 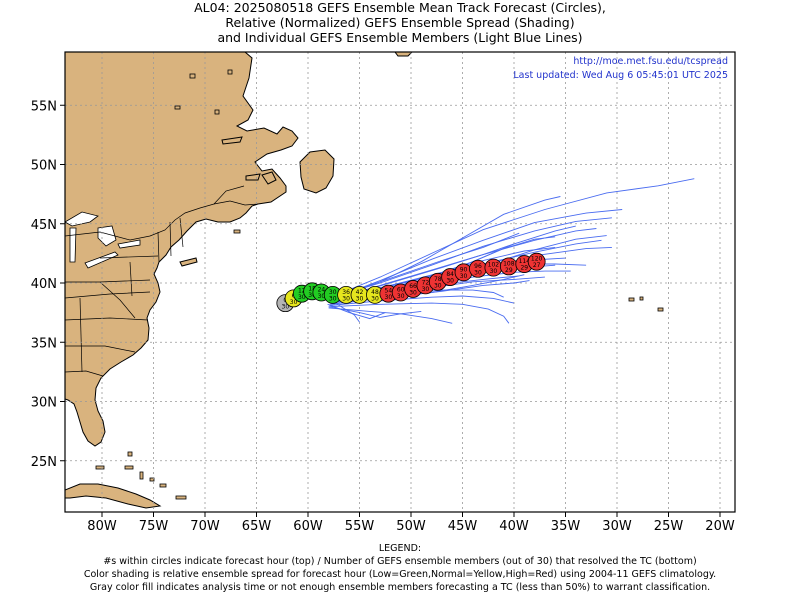 What do you see at coordinates (317, 171) in the screenshot?
I see `newfoundland-land` at bounding box center [317, 171].